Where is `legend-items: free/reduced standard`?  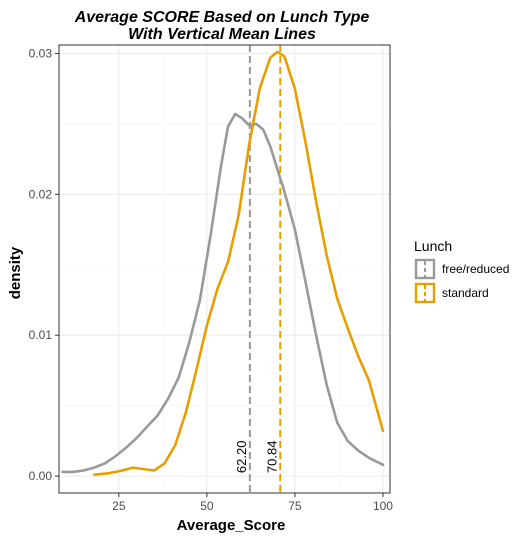 legend-items: free/reduced standard is located at coordinates (461, 281).